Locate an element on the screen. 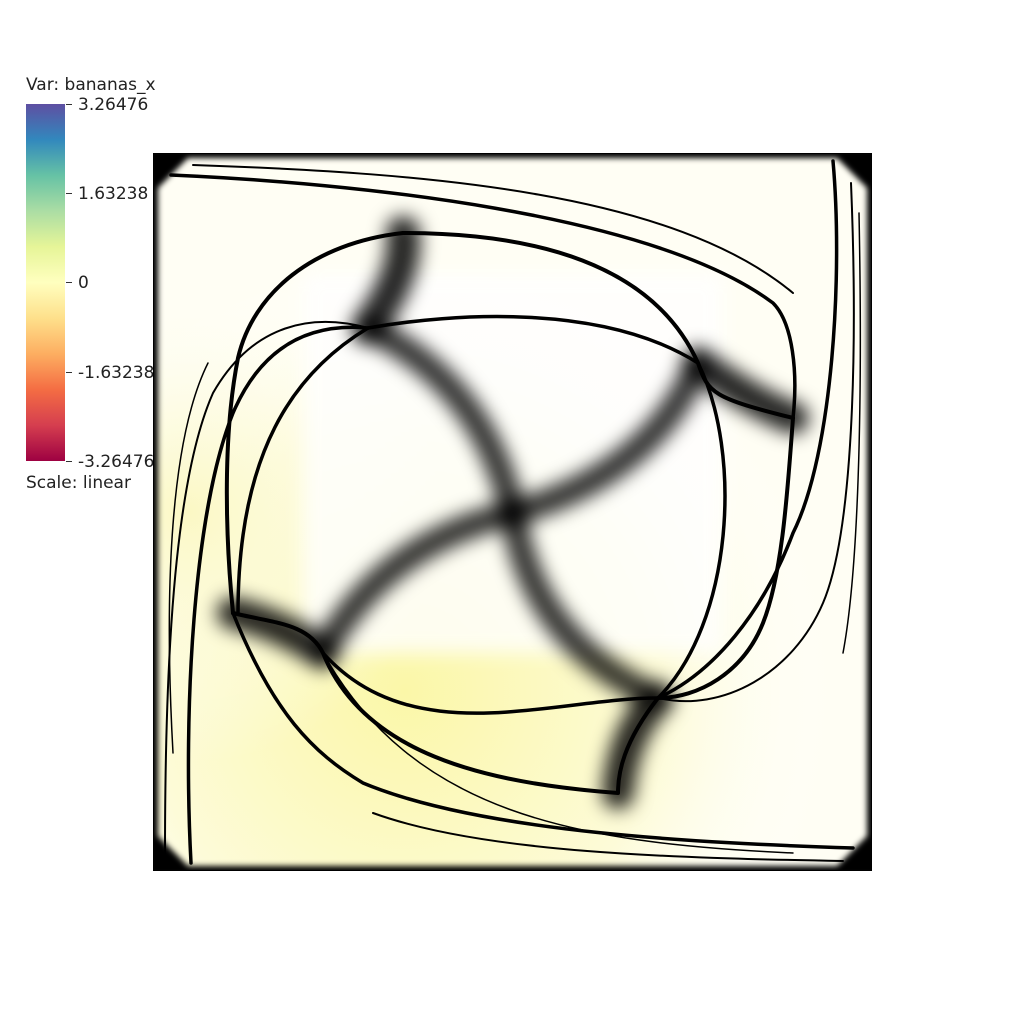  legend-scale-label: Scale: linear is located at coordinates (78, 483).